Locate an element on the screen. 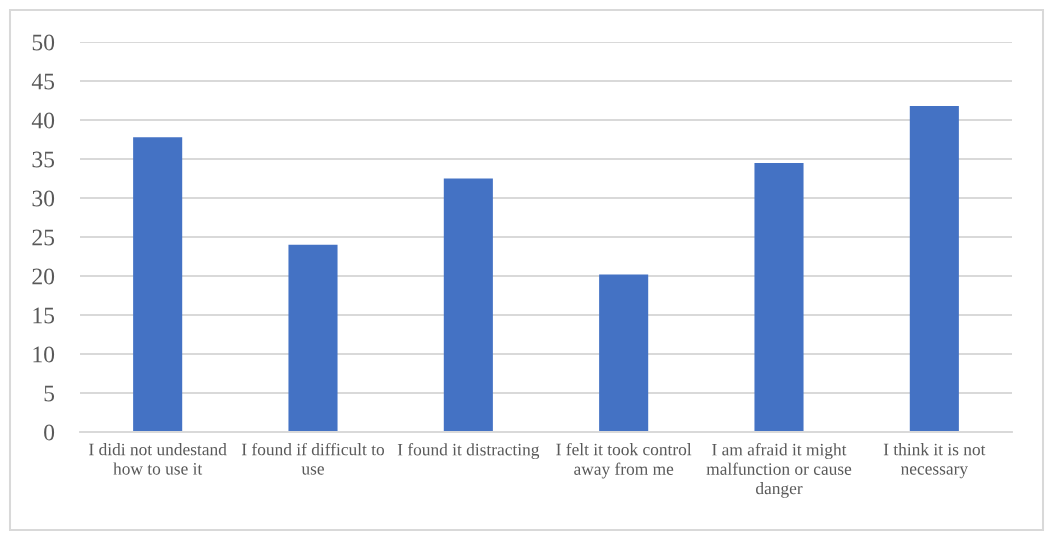 This screenshot has width=1053, height=540. y-tick-label: 25 is located at coordinates (43, 237).